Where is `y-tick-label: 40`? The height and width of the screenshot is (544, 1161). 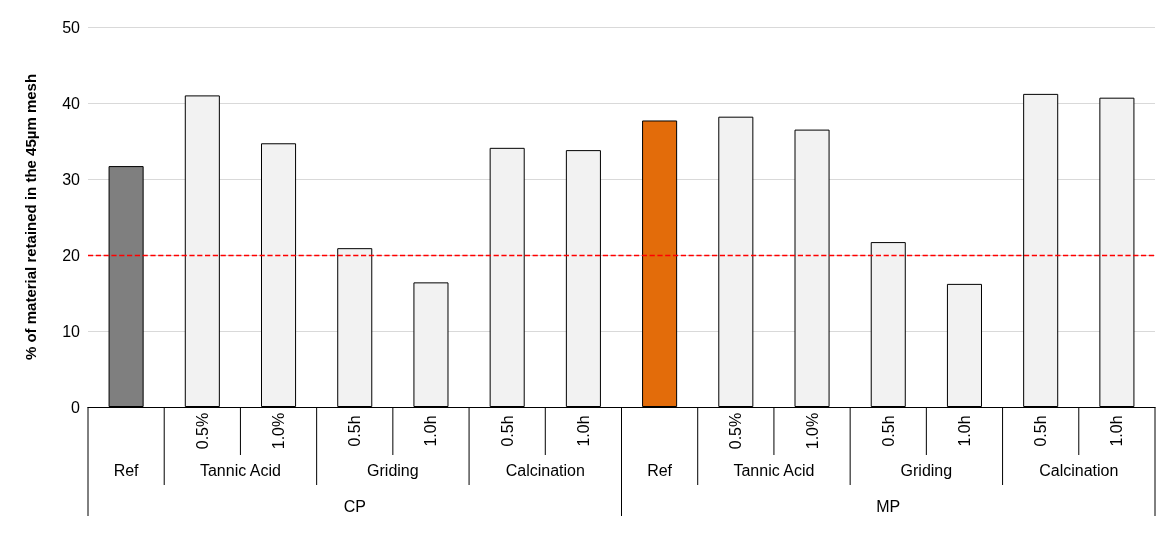
y-tick-label: 40 is located at coordinates (71, 103).